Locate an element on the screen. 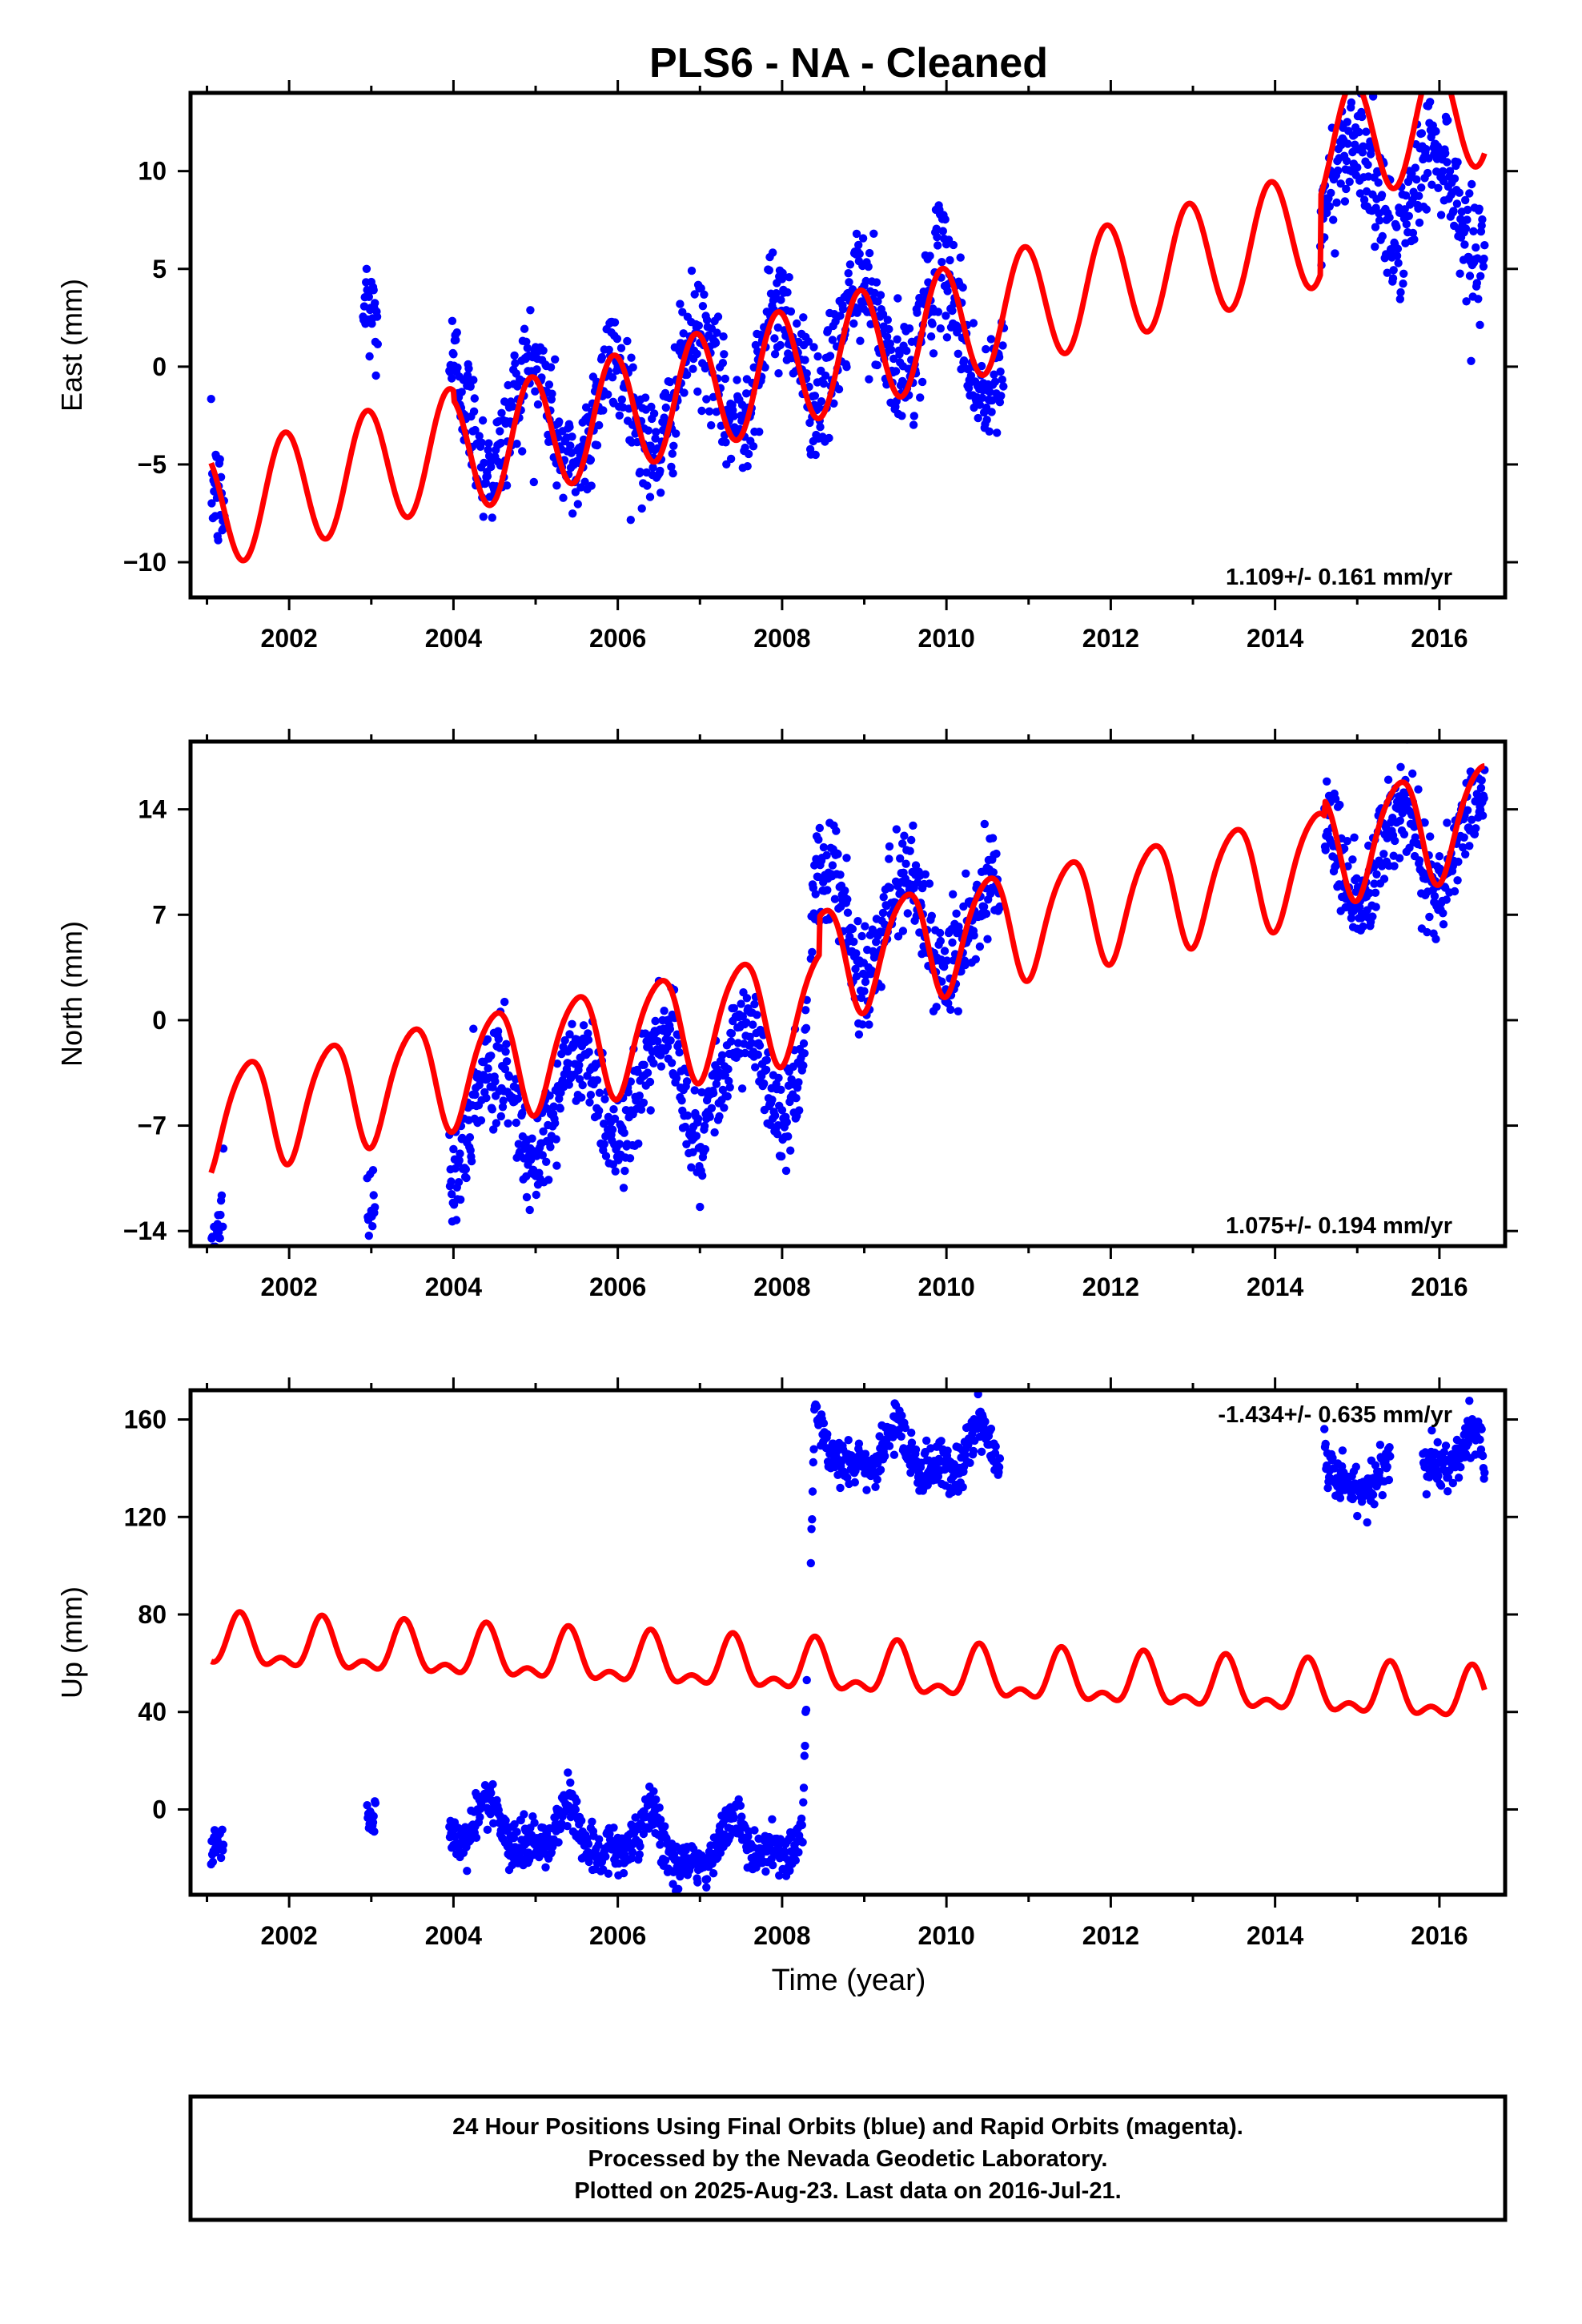 This screenshot has height=2324, width=1582. x-tick-label: 2006 is located at coordinates (617, 638).